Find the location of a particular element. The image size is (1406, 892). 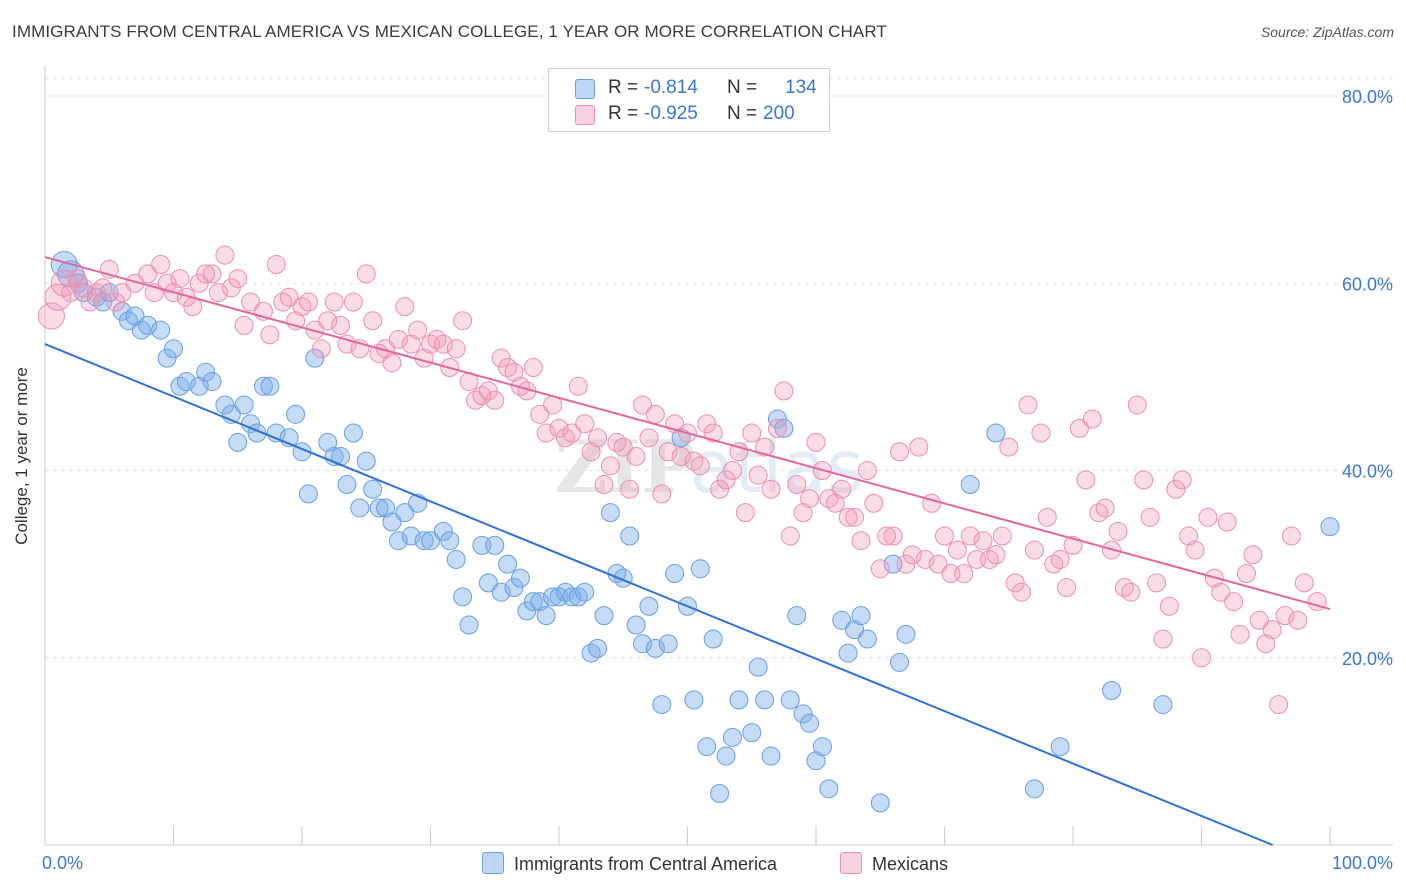

source-label: Source: ZipAtlas.com is located at coordinates (1327, 32).